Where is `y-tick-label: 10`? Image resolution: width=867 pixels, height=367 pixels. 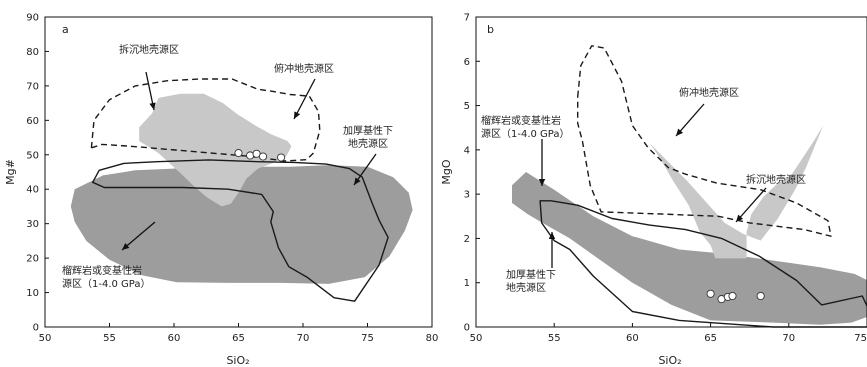
y-tick-label: 10 is located at coordinates (32, 293).